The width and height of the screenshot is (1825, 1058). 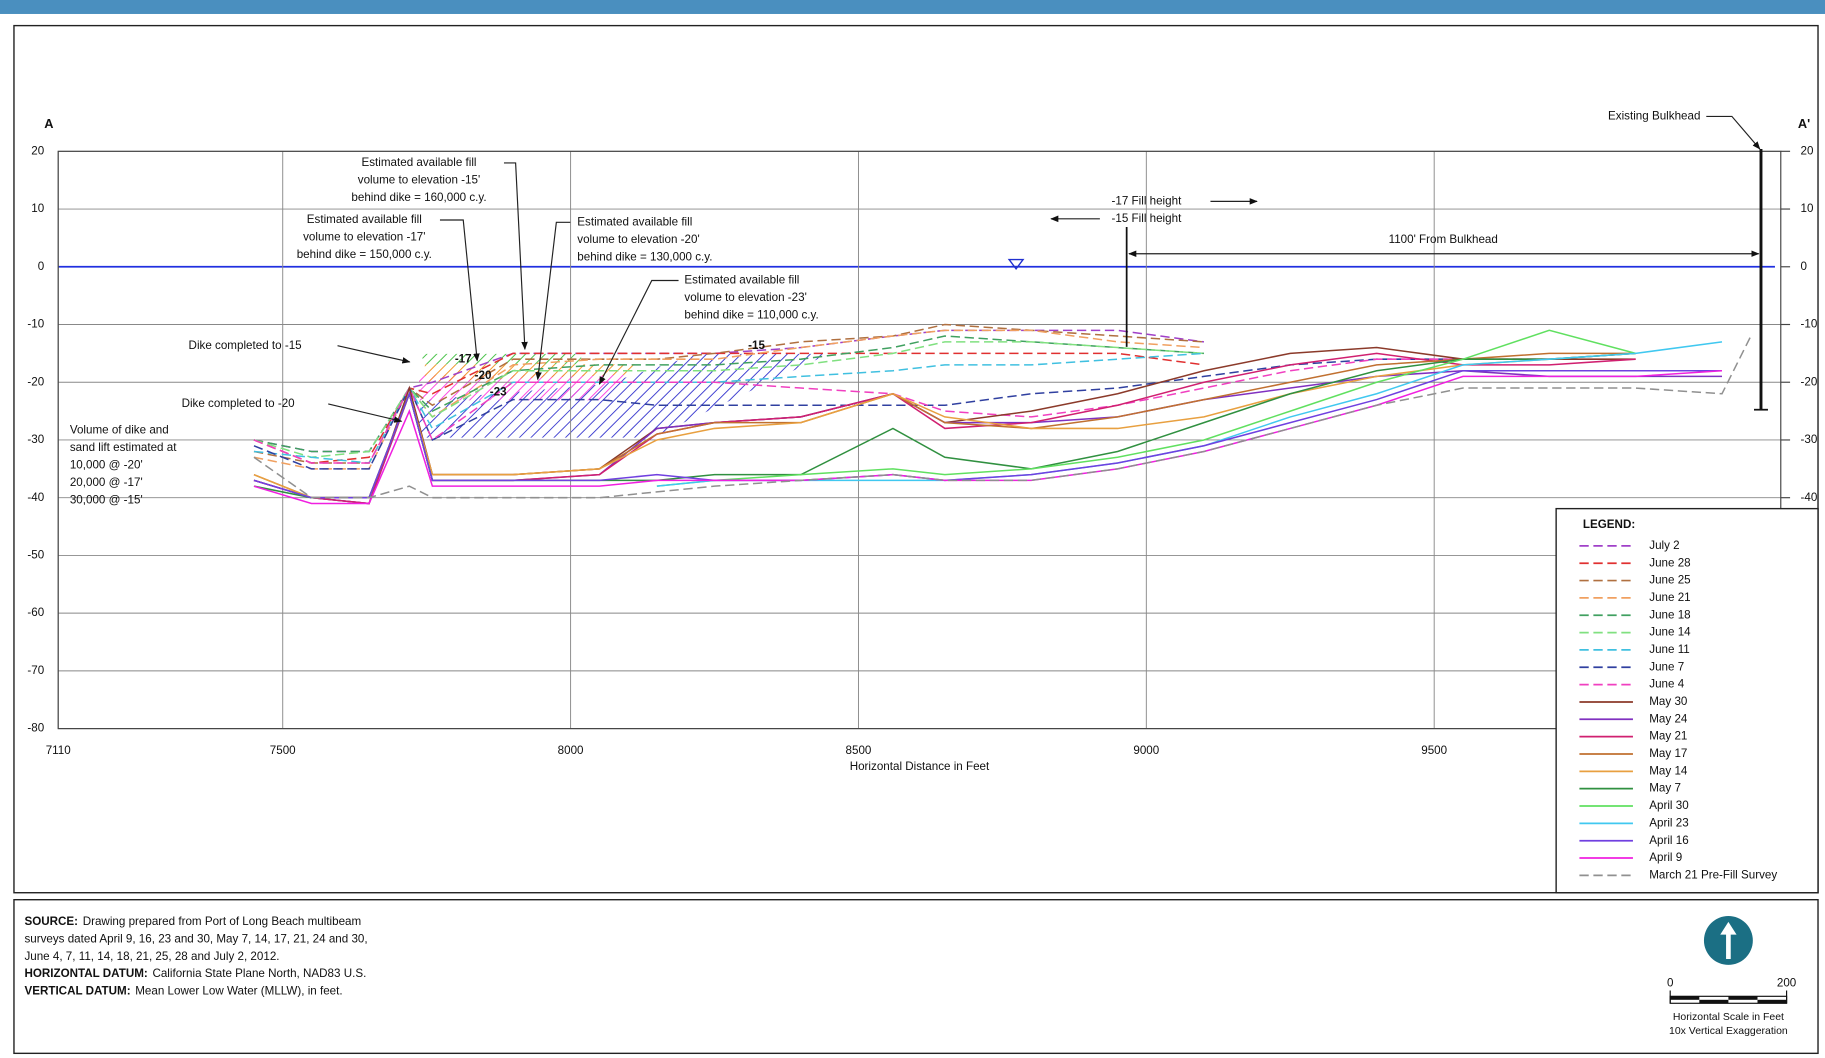 What do you see at coordinates (1728, 1017) in the screenshot?
I see `scale-caption: Horizontal Scale in Feet` at bounding box center [1728, 1017].